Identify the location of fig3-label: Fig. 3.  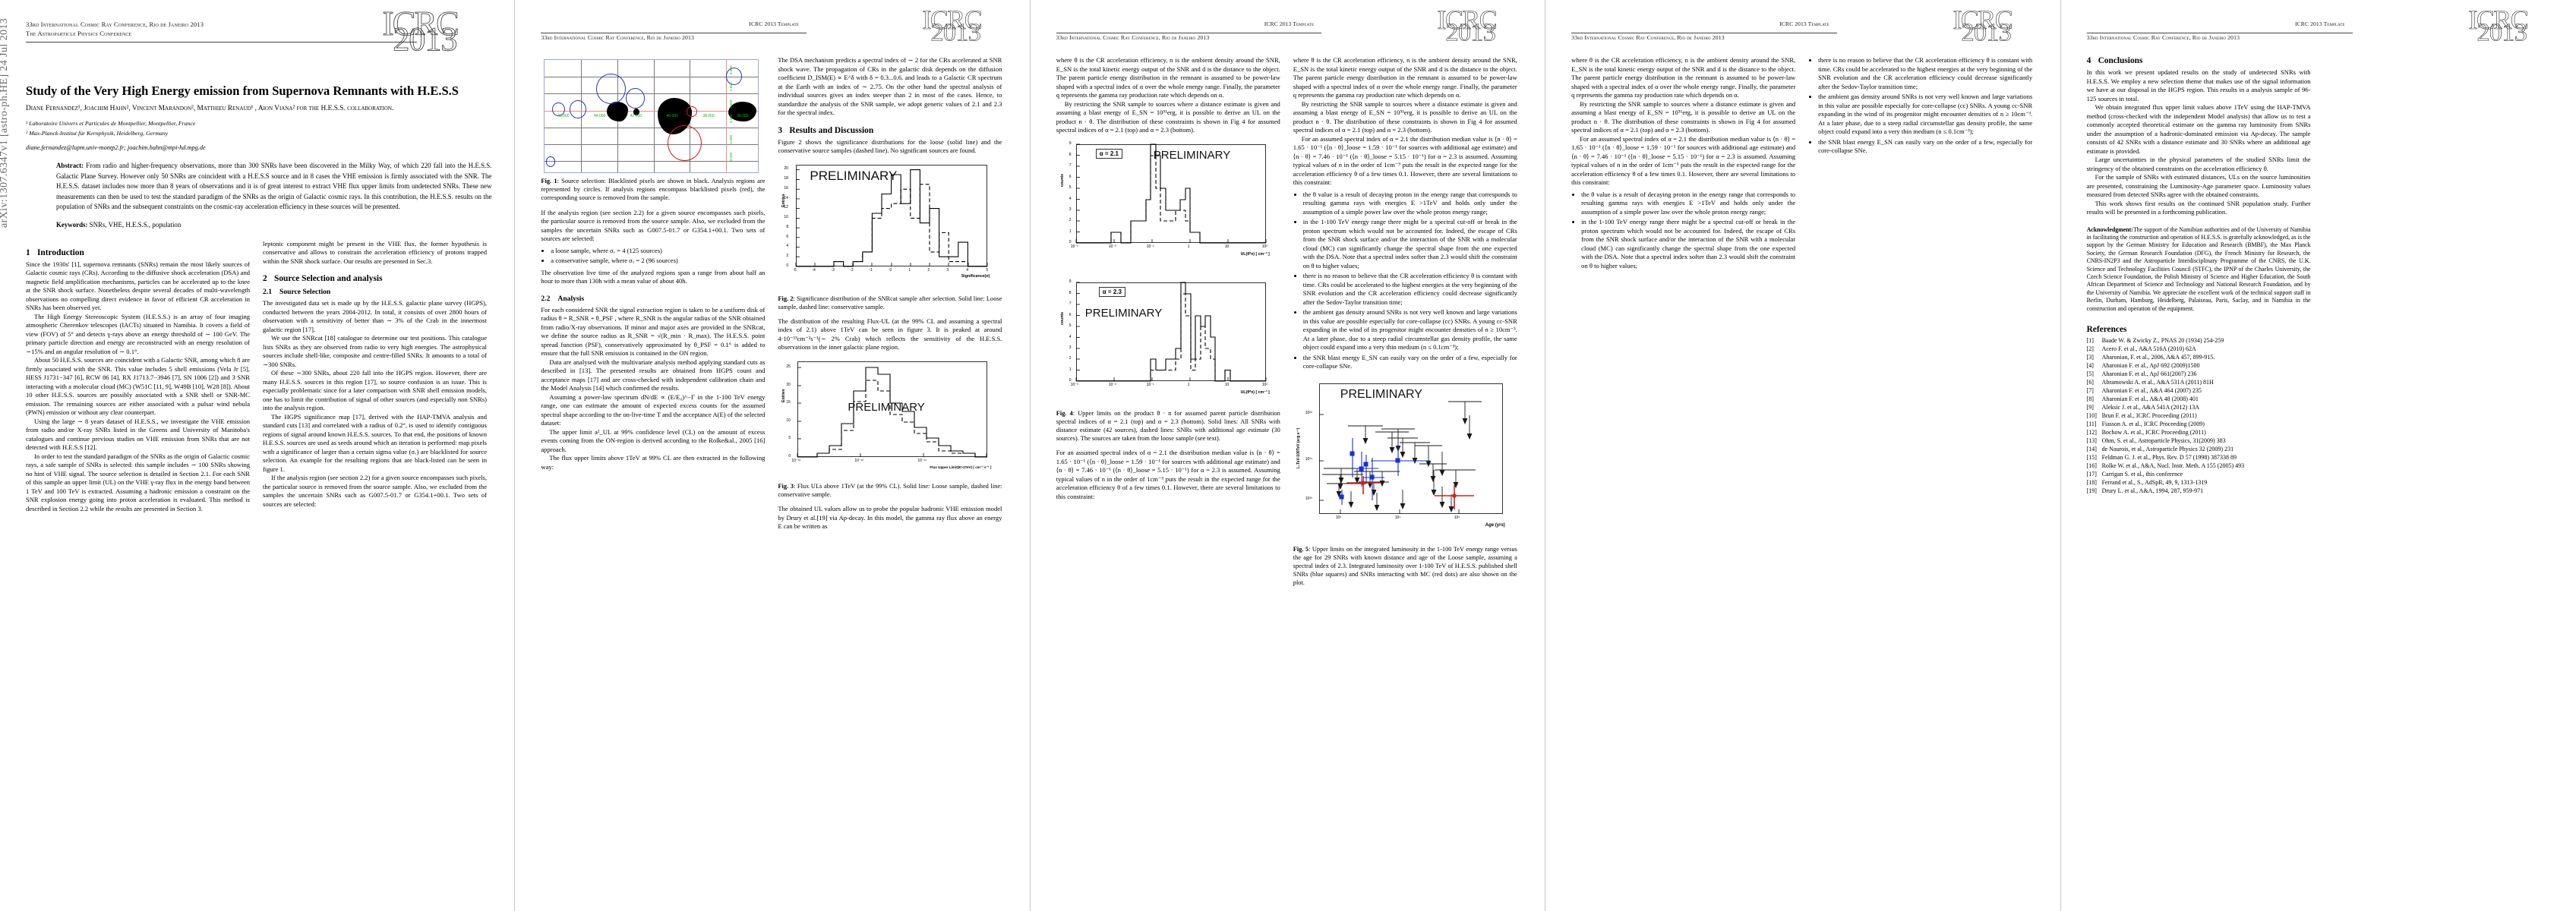
(786, 486).